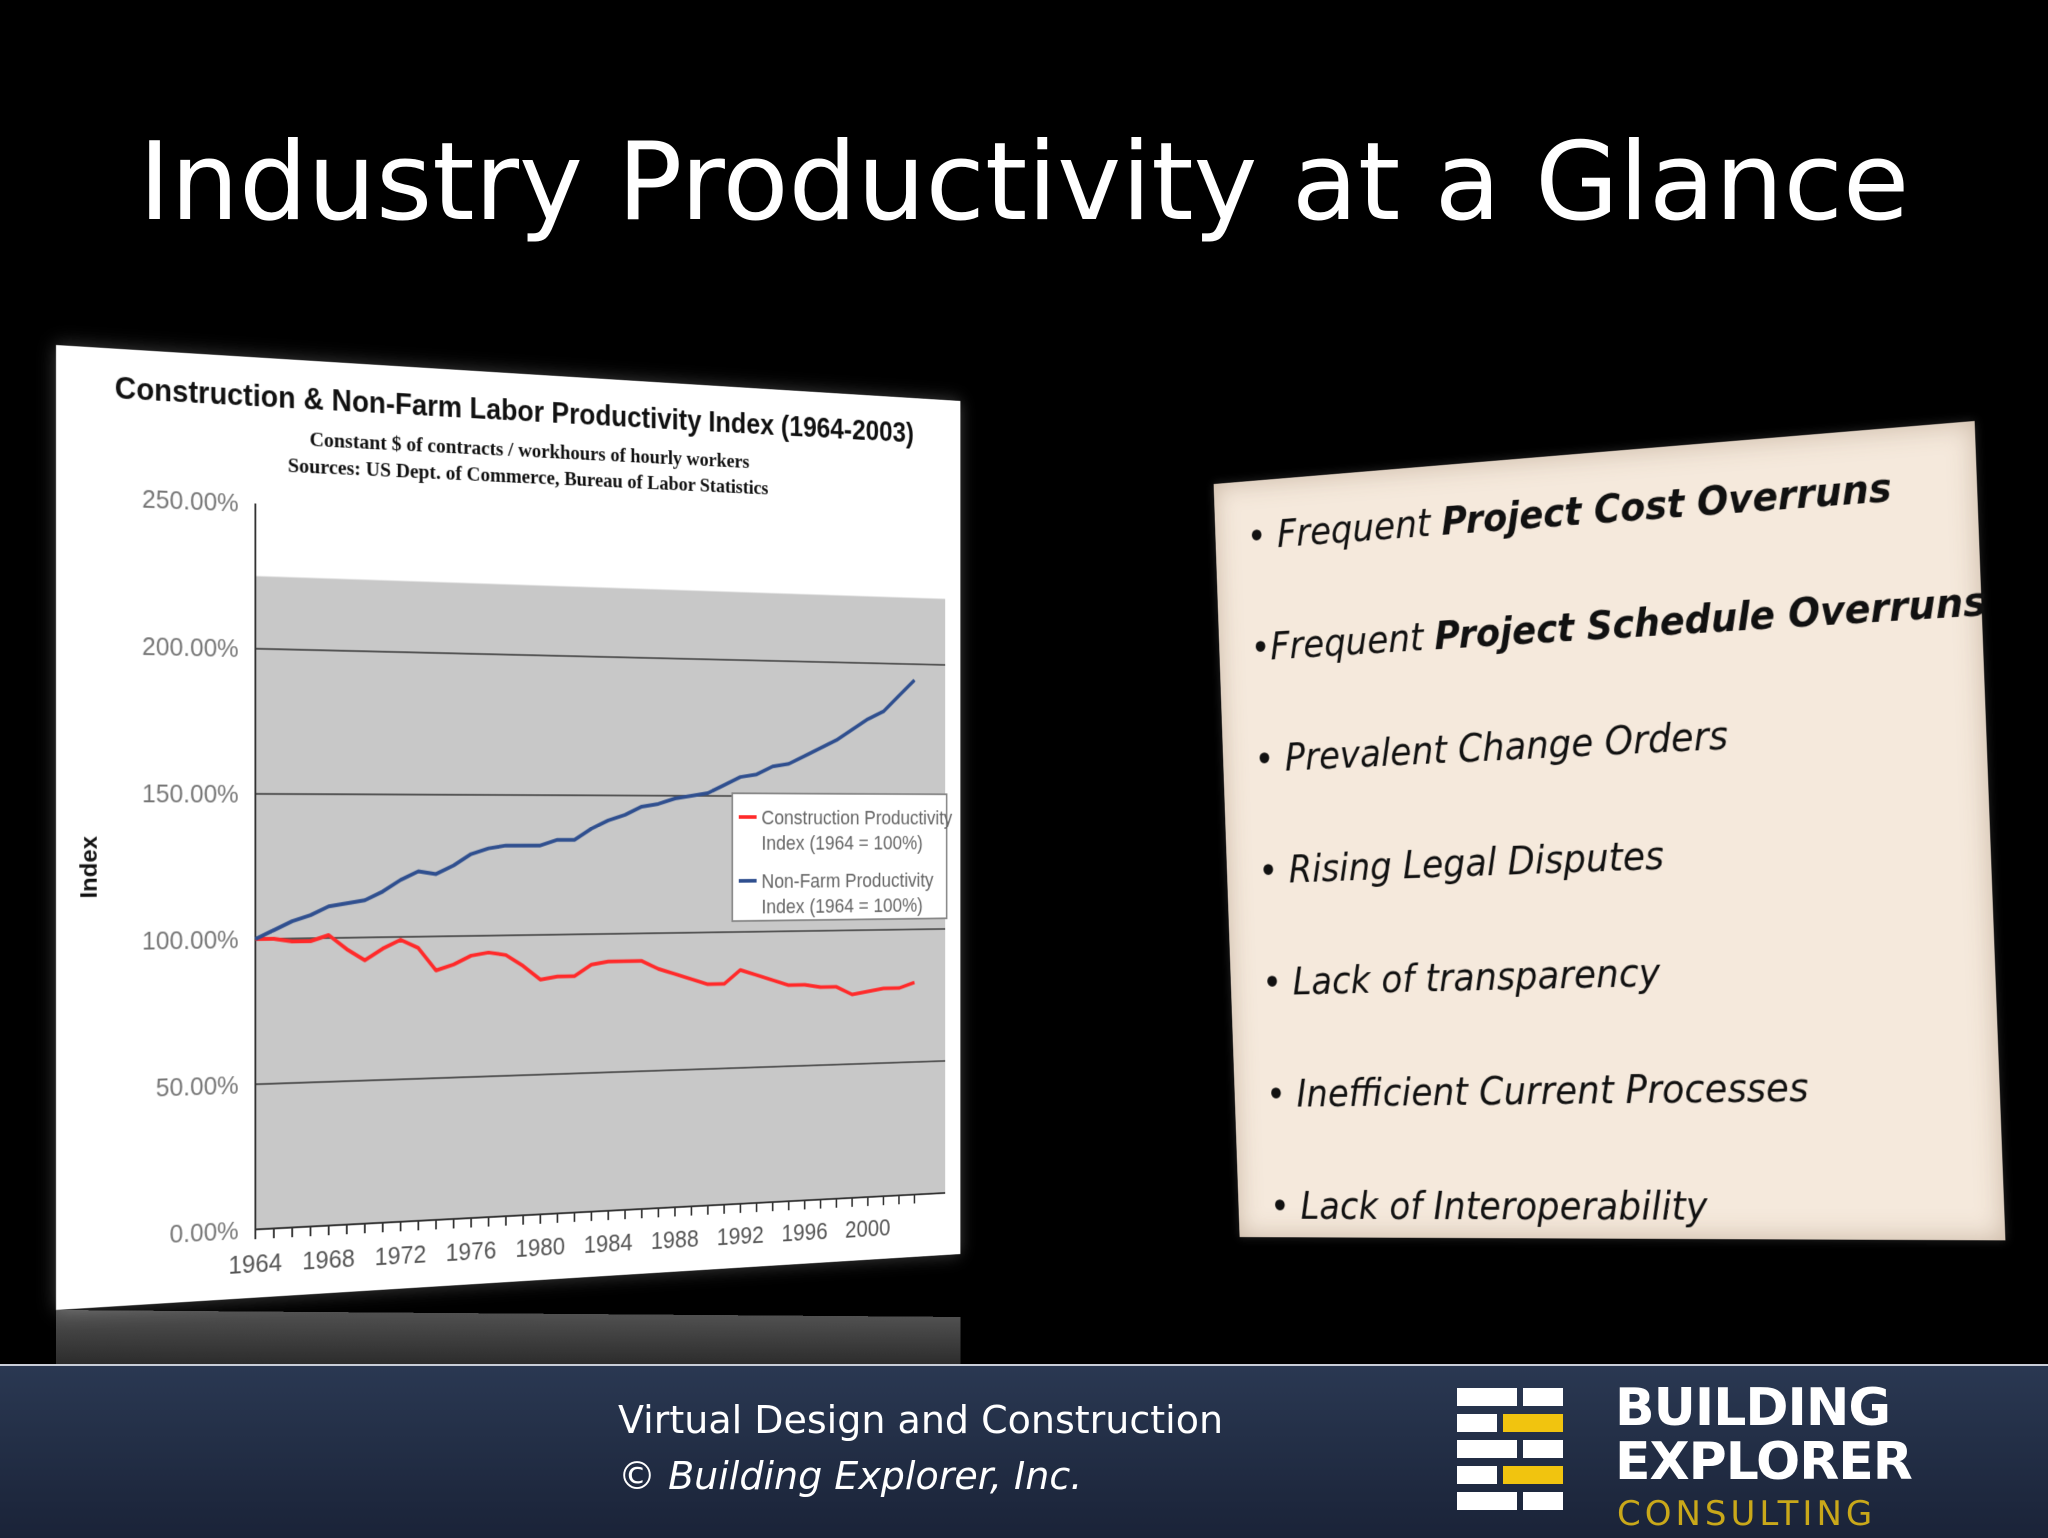  What do you see at coordinates (1752, 1408) in the screenshot?
I see `logo-word-building: BUILDING` at bounding box center [1752, 1408].